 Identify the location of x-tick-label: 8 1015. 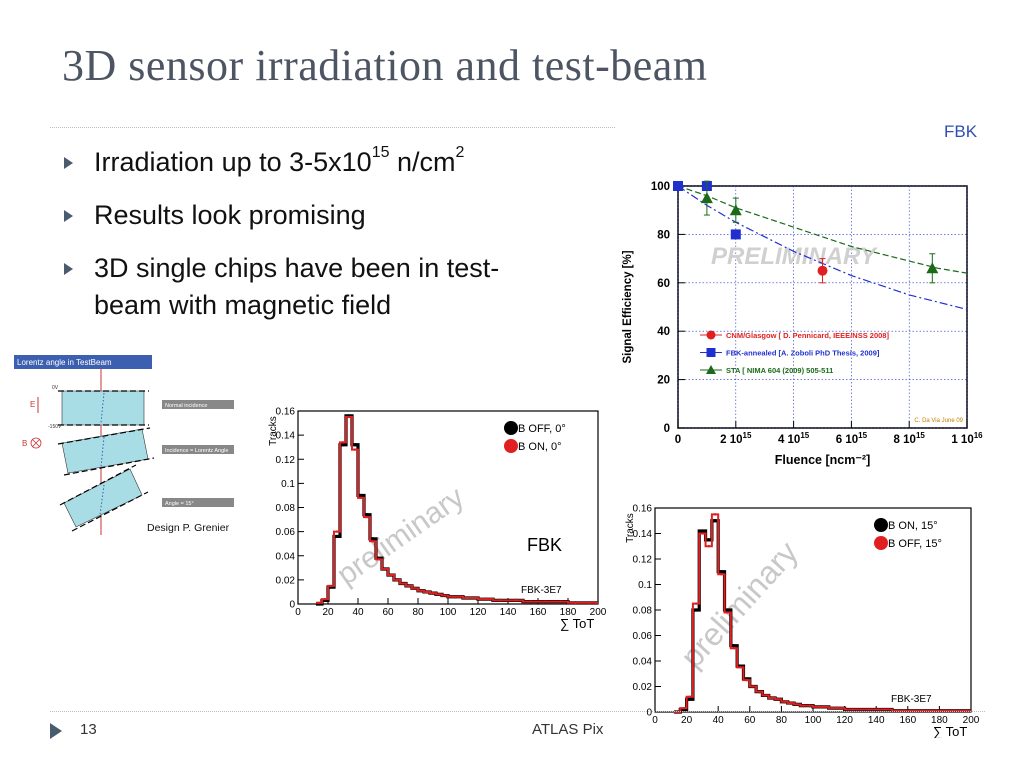
(910, 438).